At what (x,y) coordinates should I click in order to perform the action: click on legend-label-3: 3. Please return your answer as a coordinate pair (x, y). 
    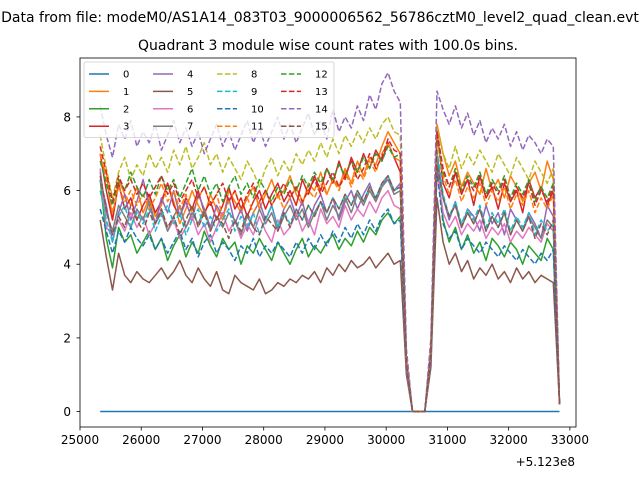
    Looking at the image, I should click on (126, 127).